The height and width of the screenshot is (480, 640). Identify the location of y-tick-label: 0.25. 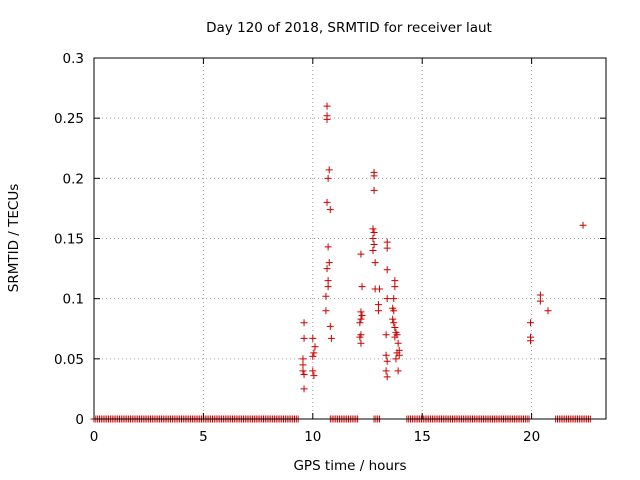
(69, 119).